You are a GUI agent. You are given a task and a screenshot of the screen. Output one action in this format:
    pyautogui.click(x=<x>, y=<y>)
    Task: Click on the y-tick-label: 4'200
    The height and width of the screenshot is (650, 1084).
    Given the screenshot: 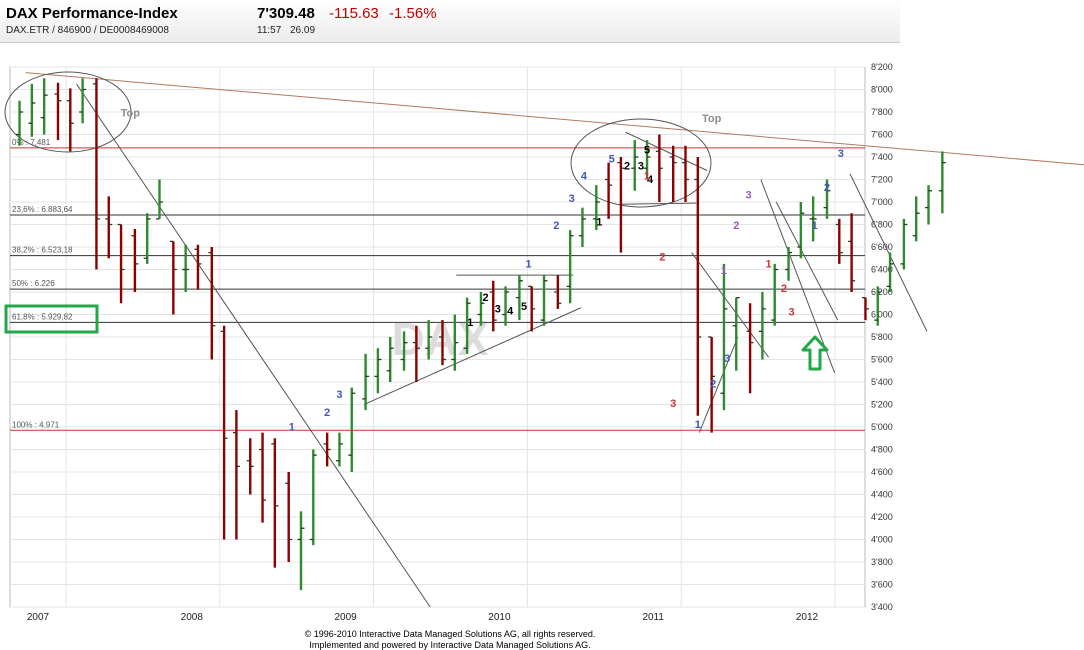 What is the action you would take?
    pyautogui.click(x=882, y=517)
    